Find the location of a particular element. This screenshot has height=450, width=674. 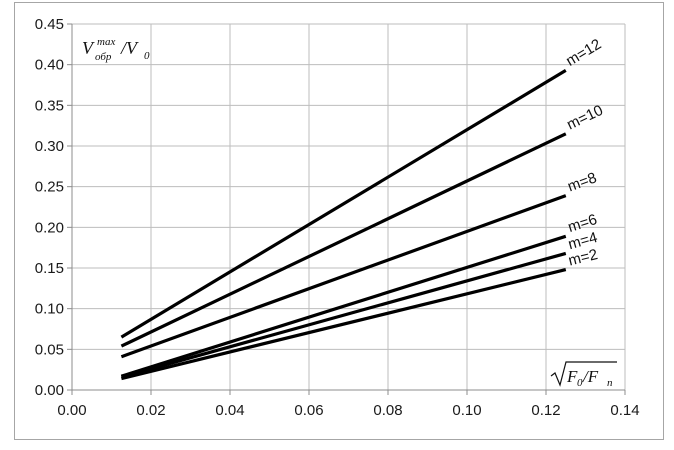

ylabel-superscript: max is located at coordinates (106, 42).